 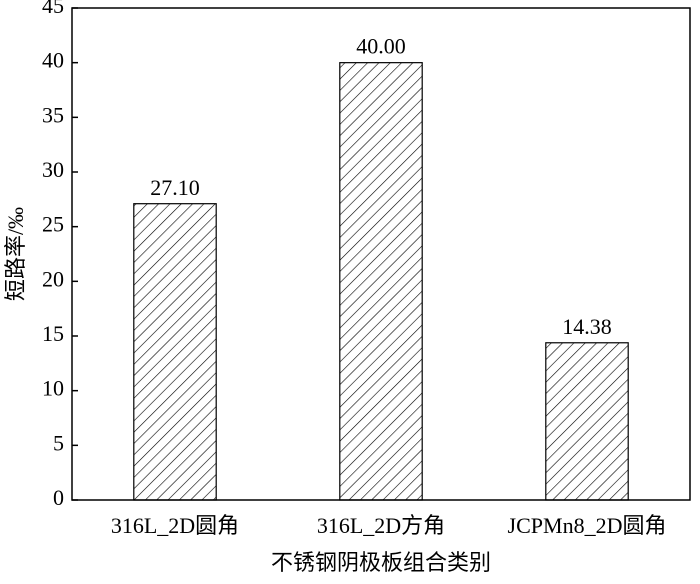 What do you see at coordinates (53, 169) in the screenshot?
I see `y-tick-label: 30` at bounding box center [53, 169].